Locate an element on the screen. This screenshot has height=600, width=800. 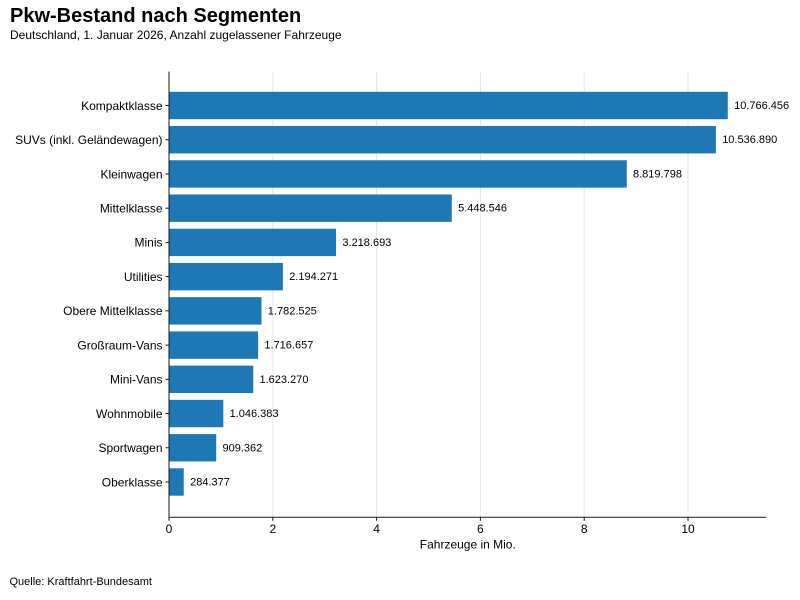
svg-text: 10.536.890 is located at coordinates (749, 140).